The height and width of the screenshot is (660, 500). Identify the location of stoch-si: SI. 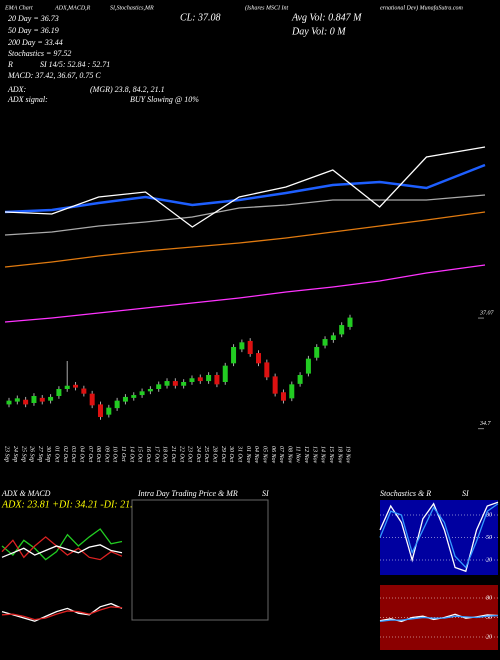
(465, 493).